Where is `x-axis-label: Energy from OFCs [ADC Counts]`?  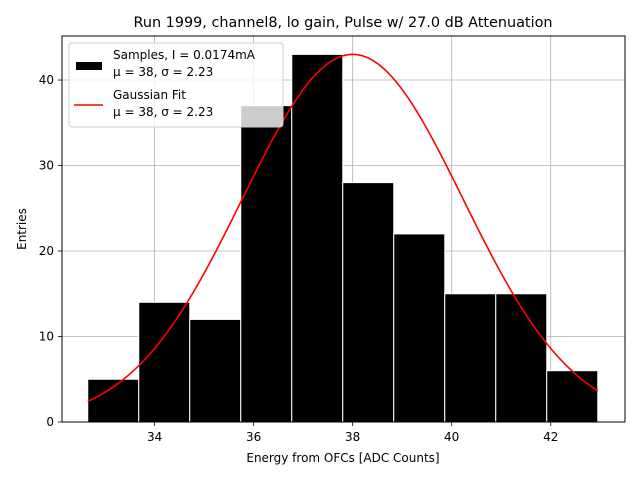 x-axis-label: Energy from OFCs [ADC Counts] is located at coordinates (342, 458).